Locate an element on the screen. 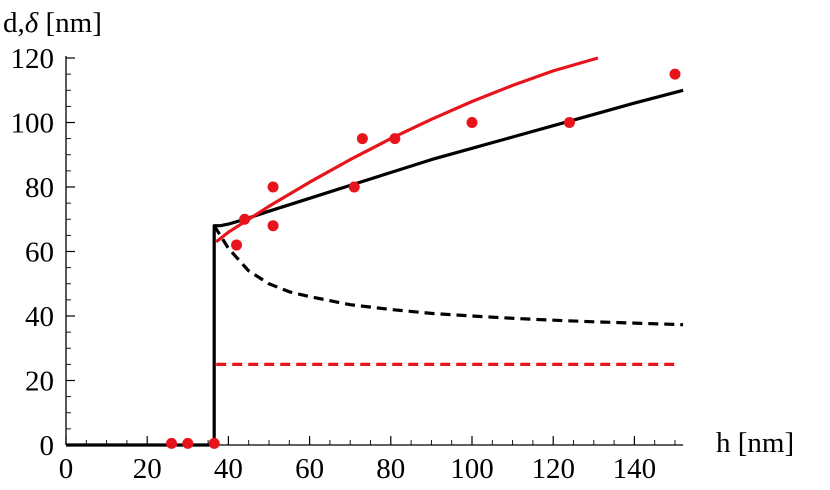  y-axis-label: d,δ [nm] is located at coordinates (52, 23).